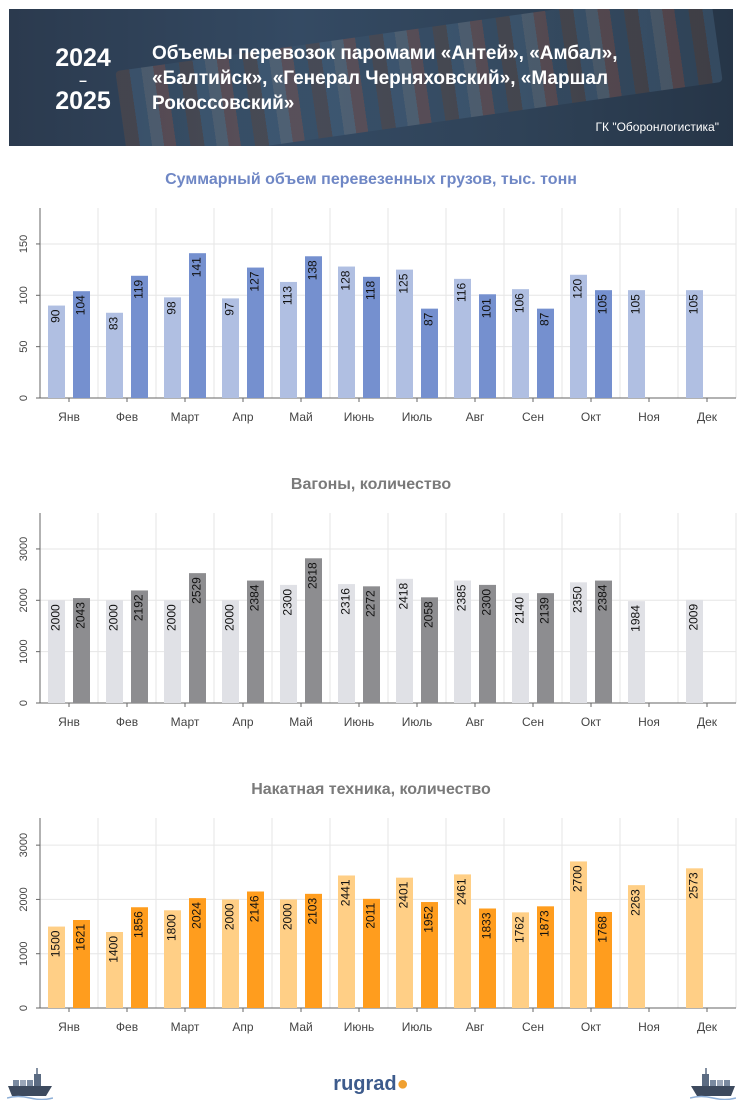  Describe the element at coordinates (313, 575) in the screenshot. I see `bar-value-label: 2818` at that location.